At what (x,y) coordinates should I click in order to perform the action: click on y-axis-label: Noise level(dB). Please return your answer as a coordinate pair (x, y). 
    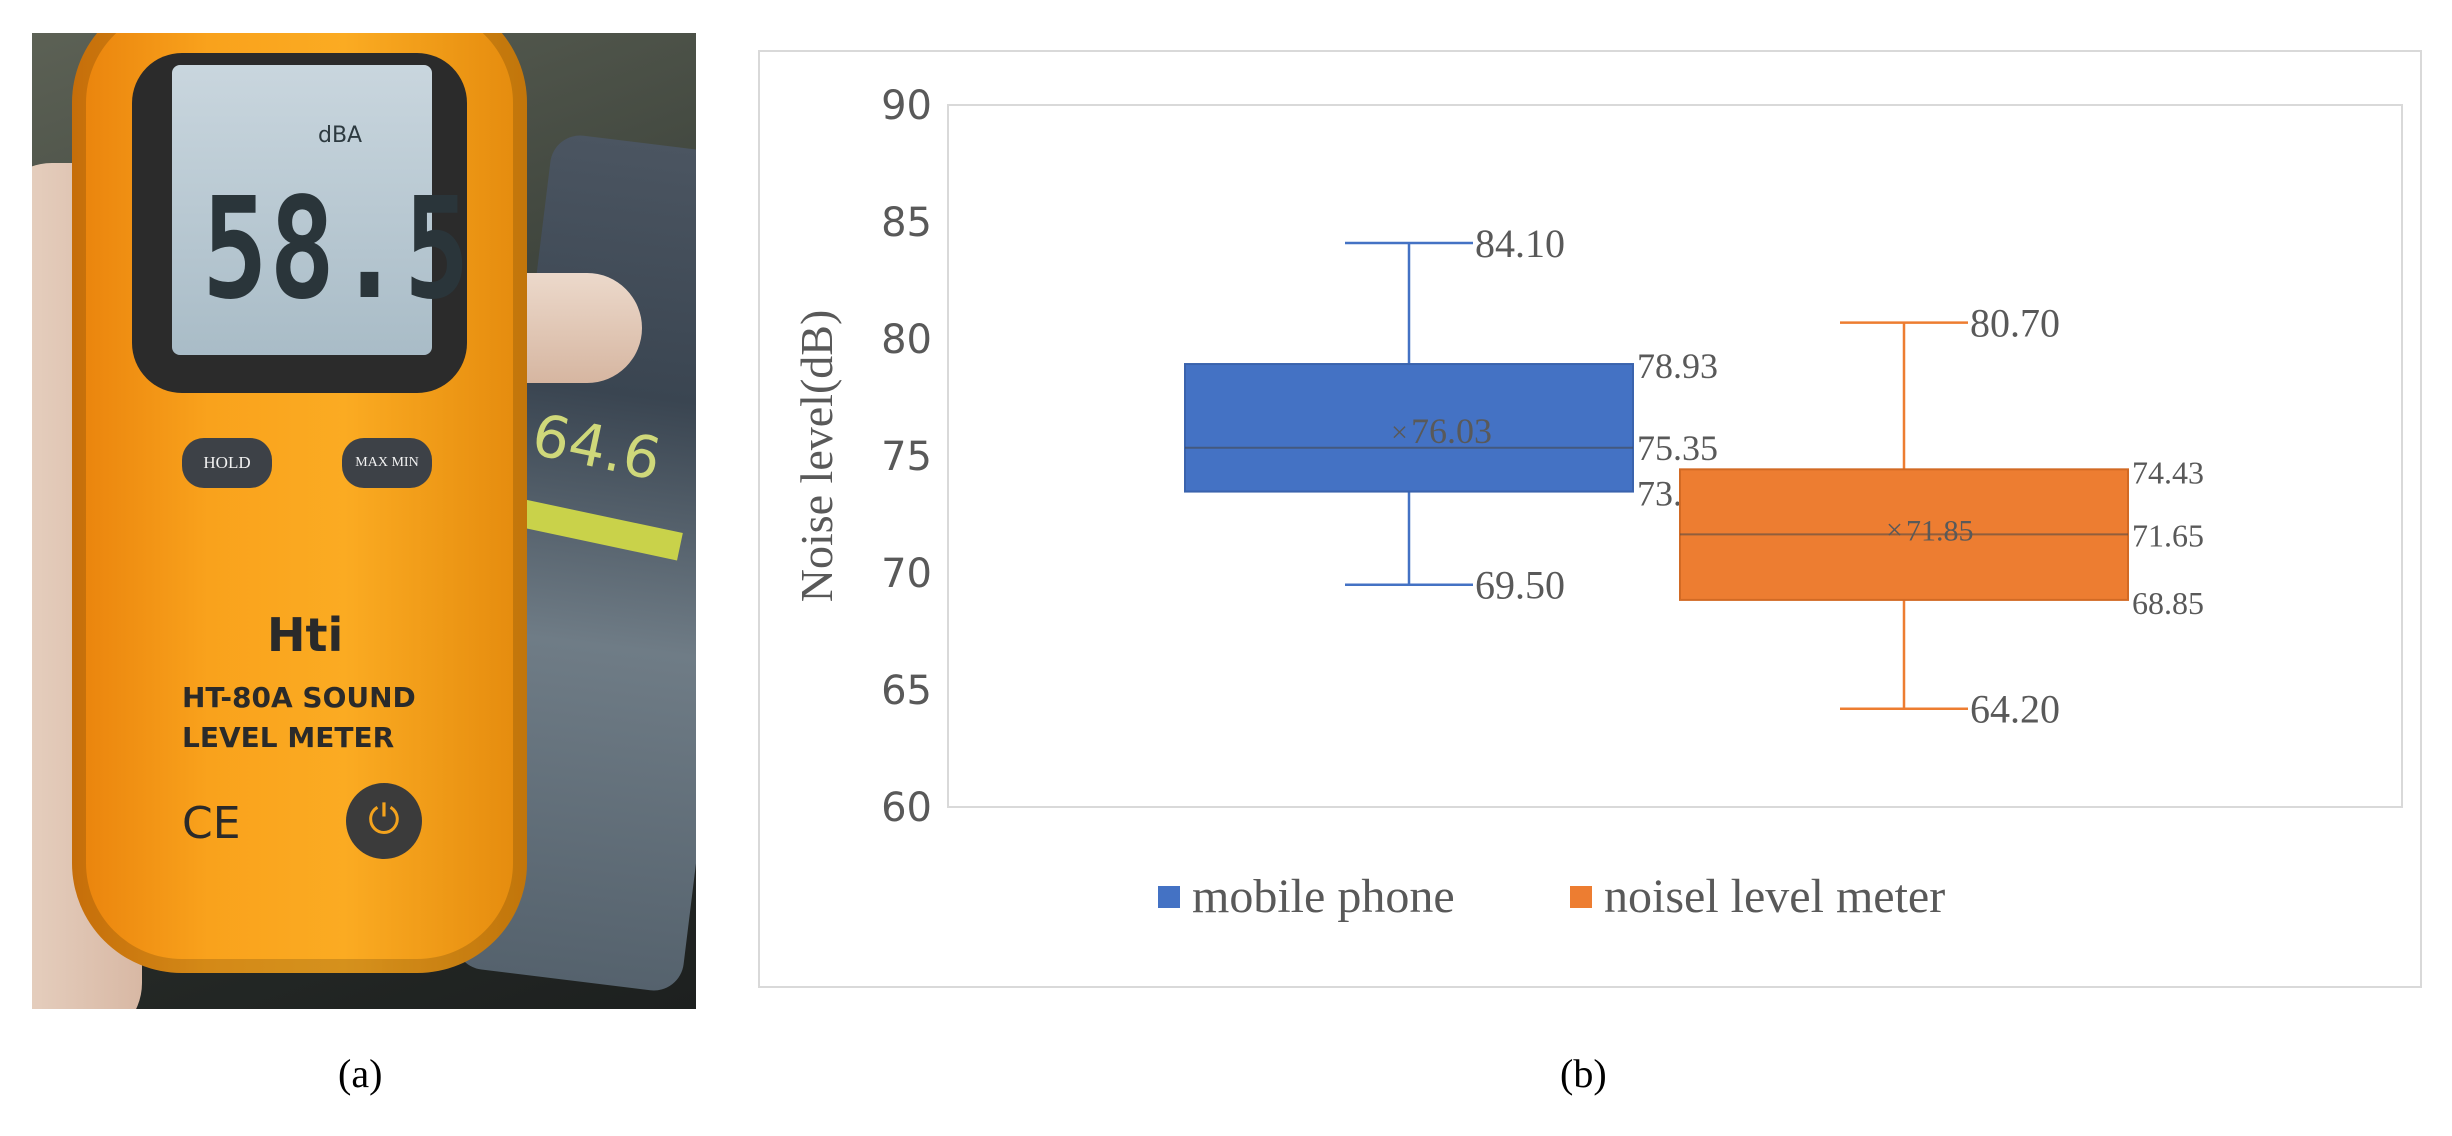
    Looking at the image, I should click on (816, 456).